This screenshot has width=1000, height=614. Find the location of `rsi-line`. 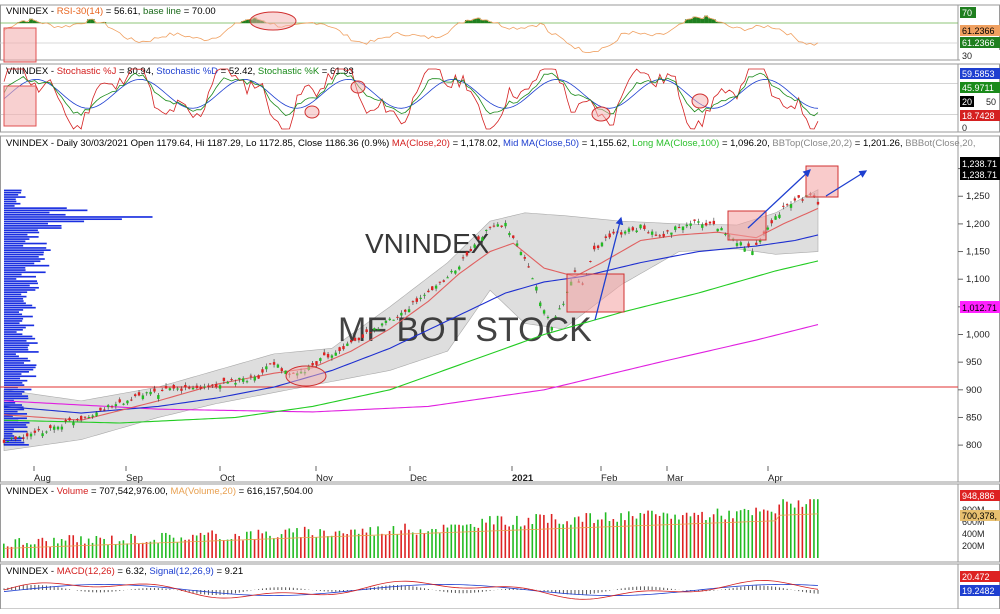

rsi-line is located at coordinates (411, 34).